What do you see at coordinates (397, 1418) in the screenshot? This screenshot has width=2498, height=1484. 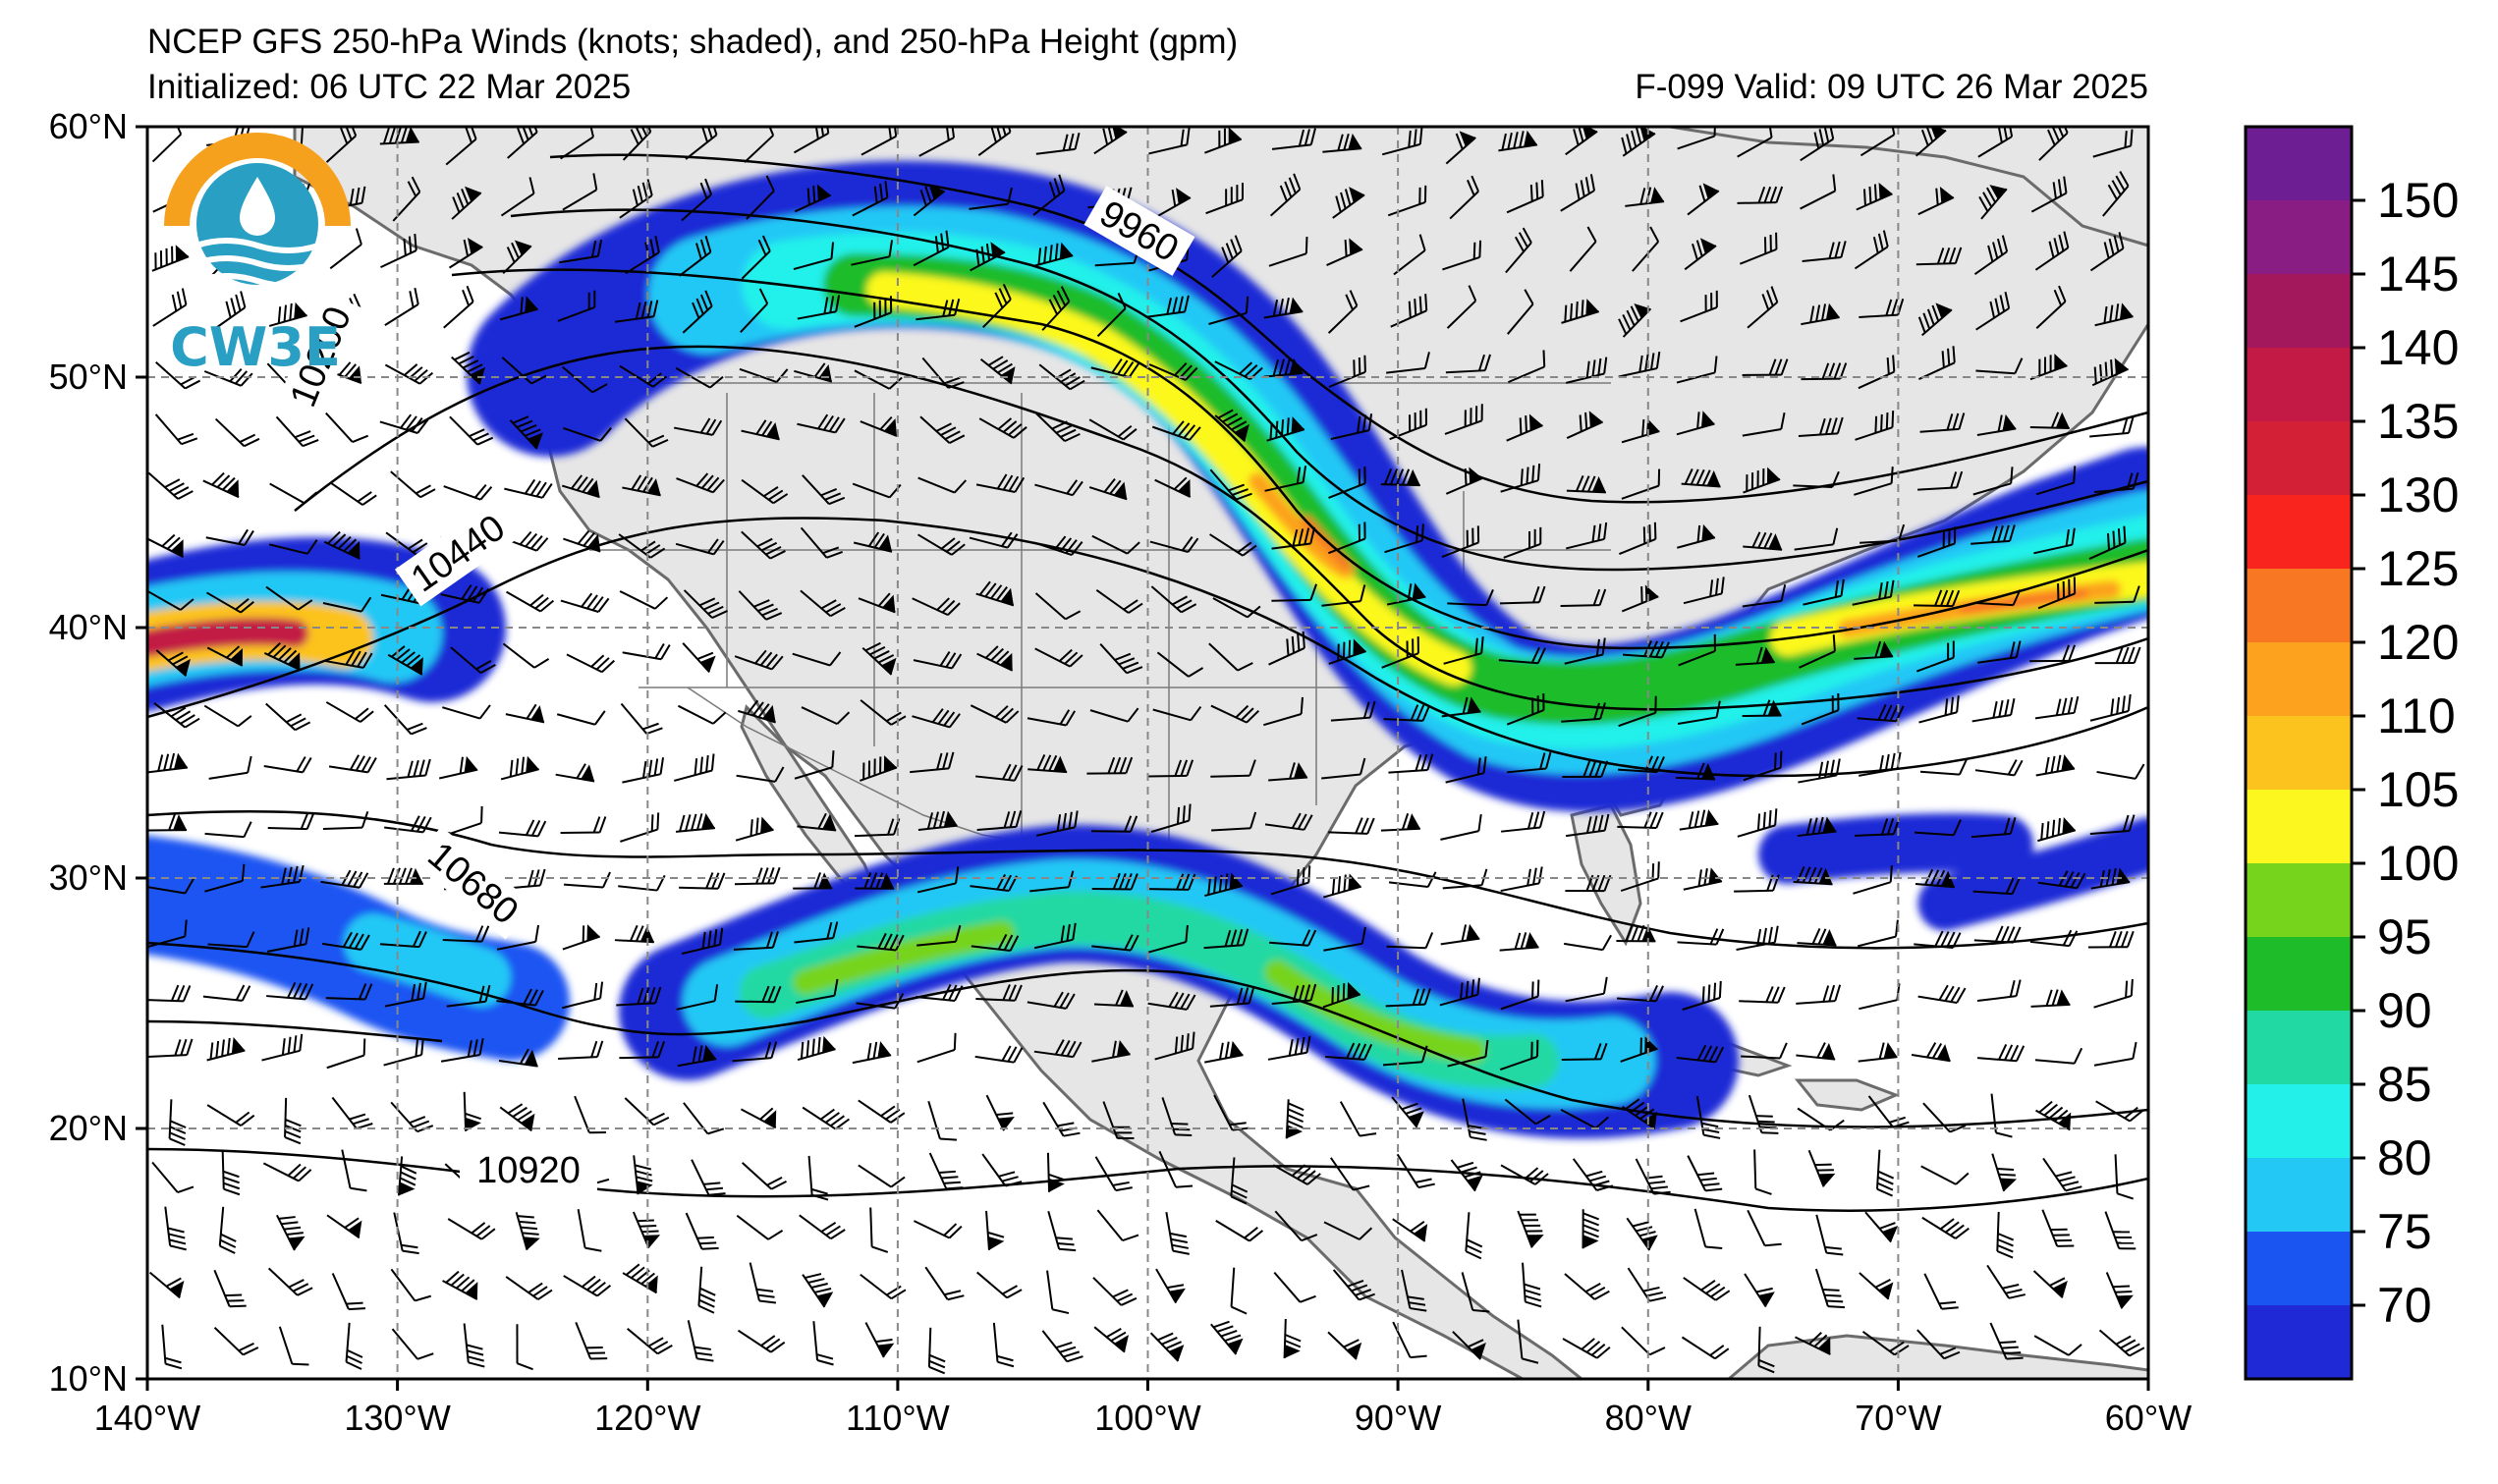 I see `lon-tick-label: 130°W` at bounding box center [397, 1418].